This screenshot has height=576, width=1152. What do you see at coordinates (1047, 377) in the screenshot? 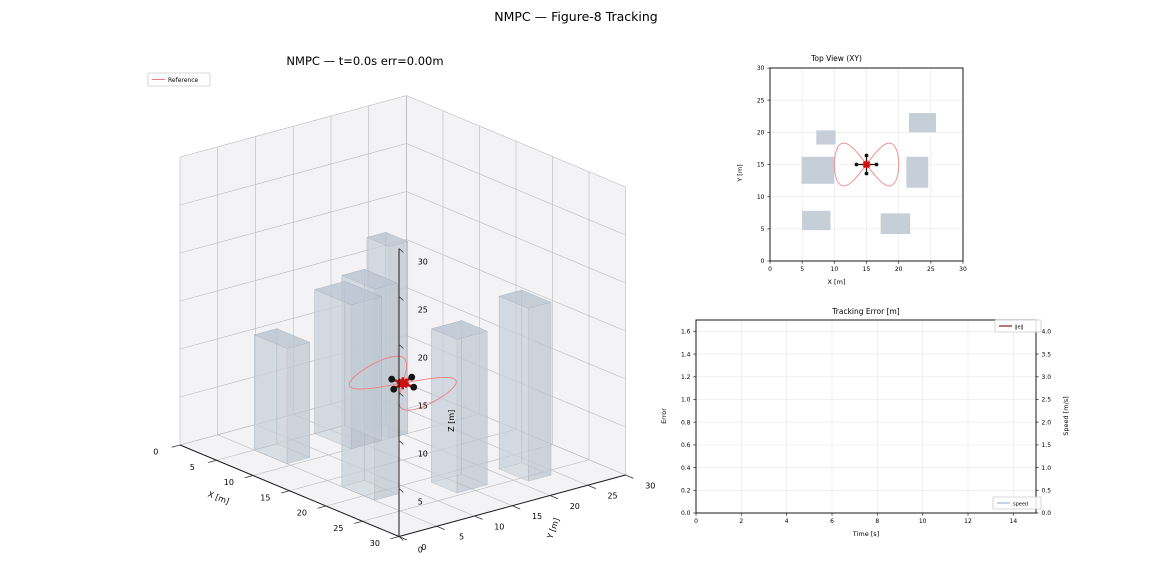
I see `svg-text: 3.0` at bounding box center [1047, 377].